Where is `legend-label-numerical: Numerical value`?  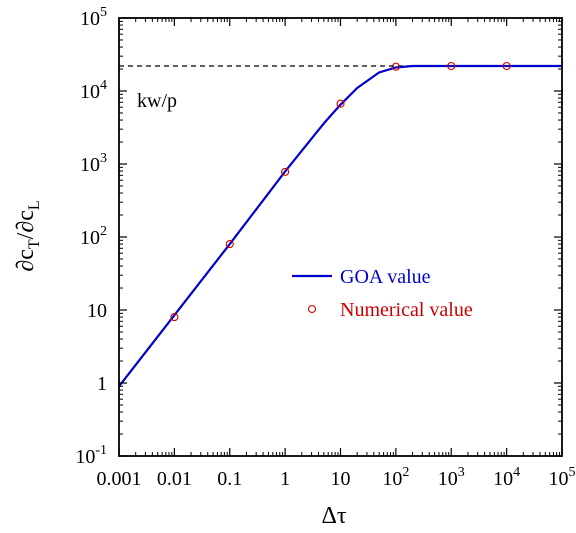 legend-label-numerical: Numerical value is located at coordinates (406, 310).